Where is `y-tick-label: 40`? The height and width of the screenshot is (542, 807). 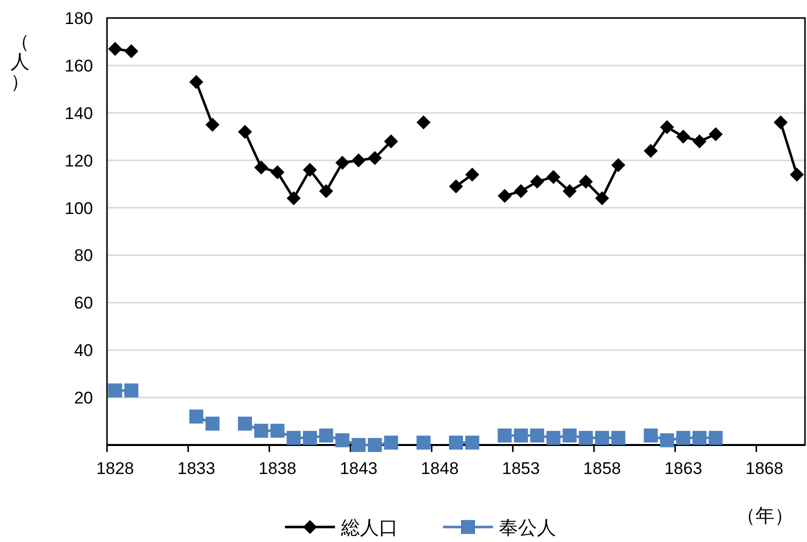 y-tick-label: 40 is located at coordinates (83, 350).